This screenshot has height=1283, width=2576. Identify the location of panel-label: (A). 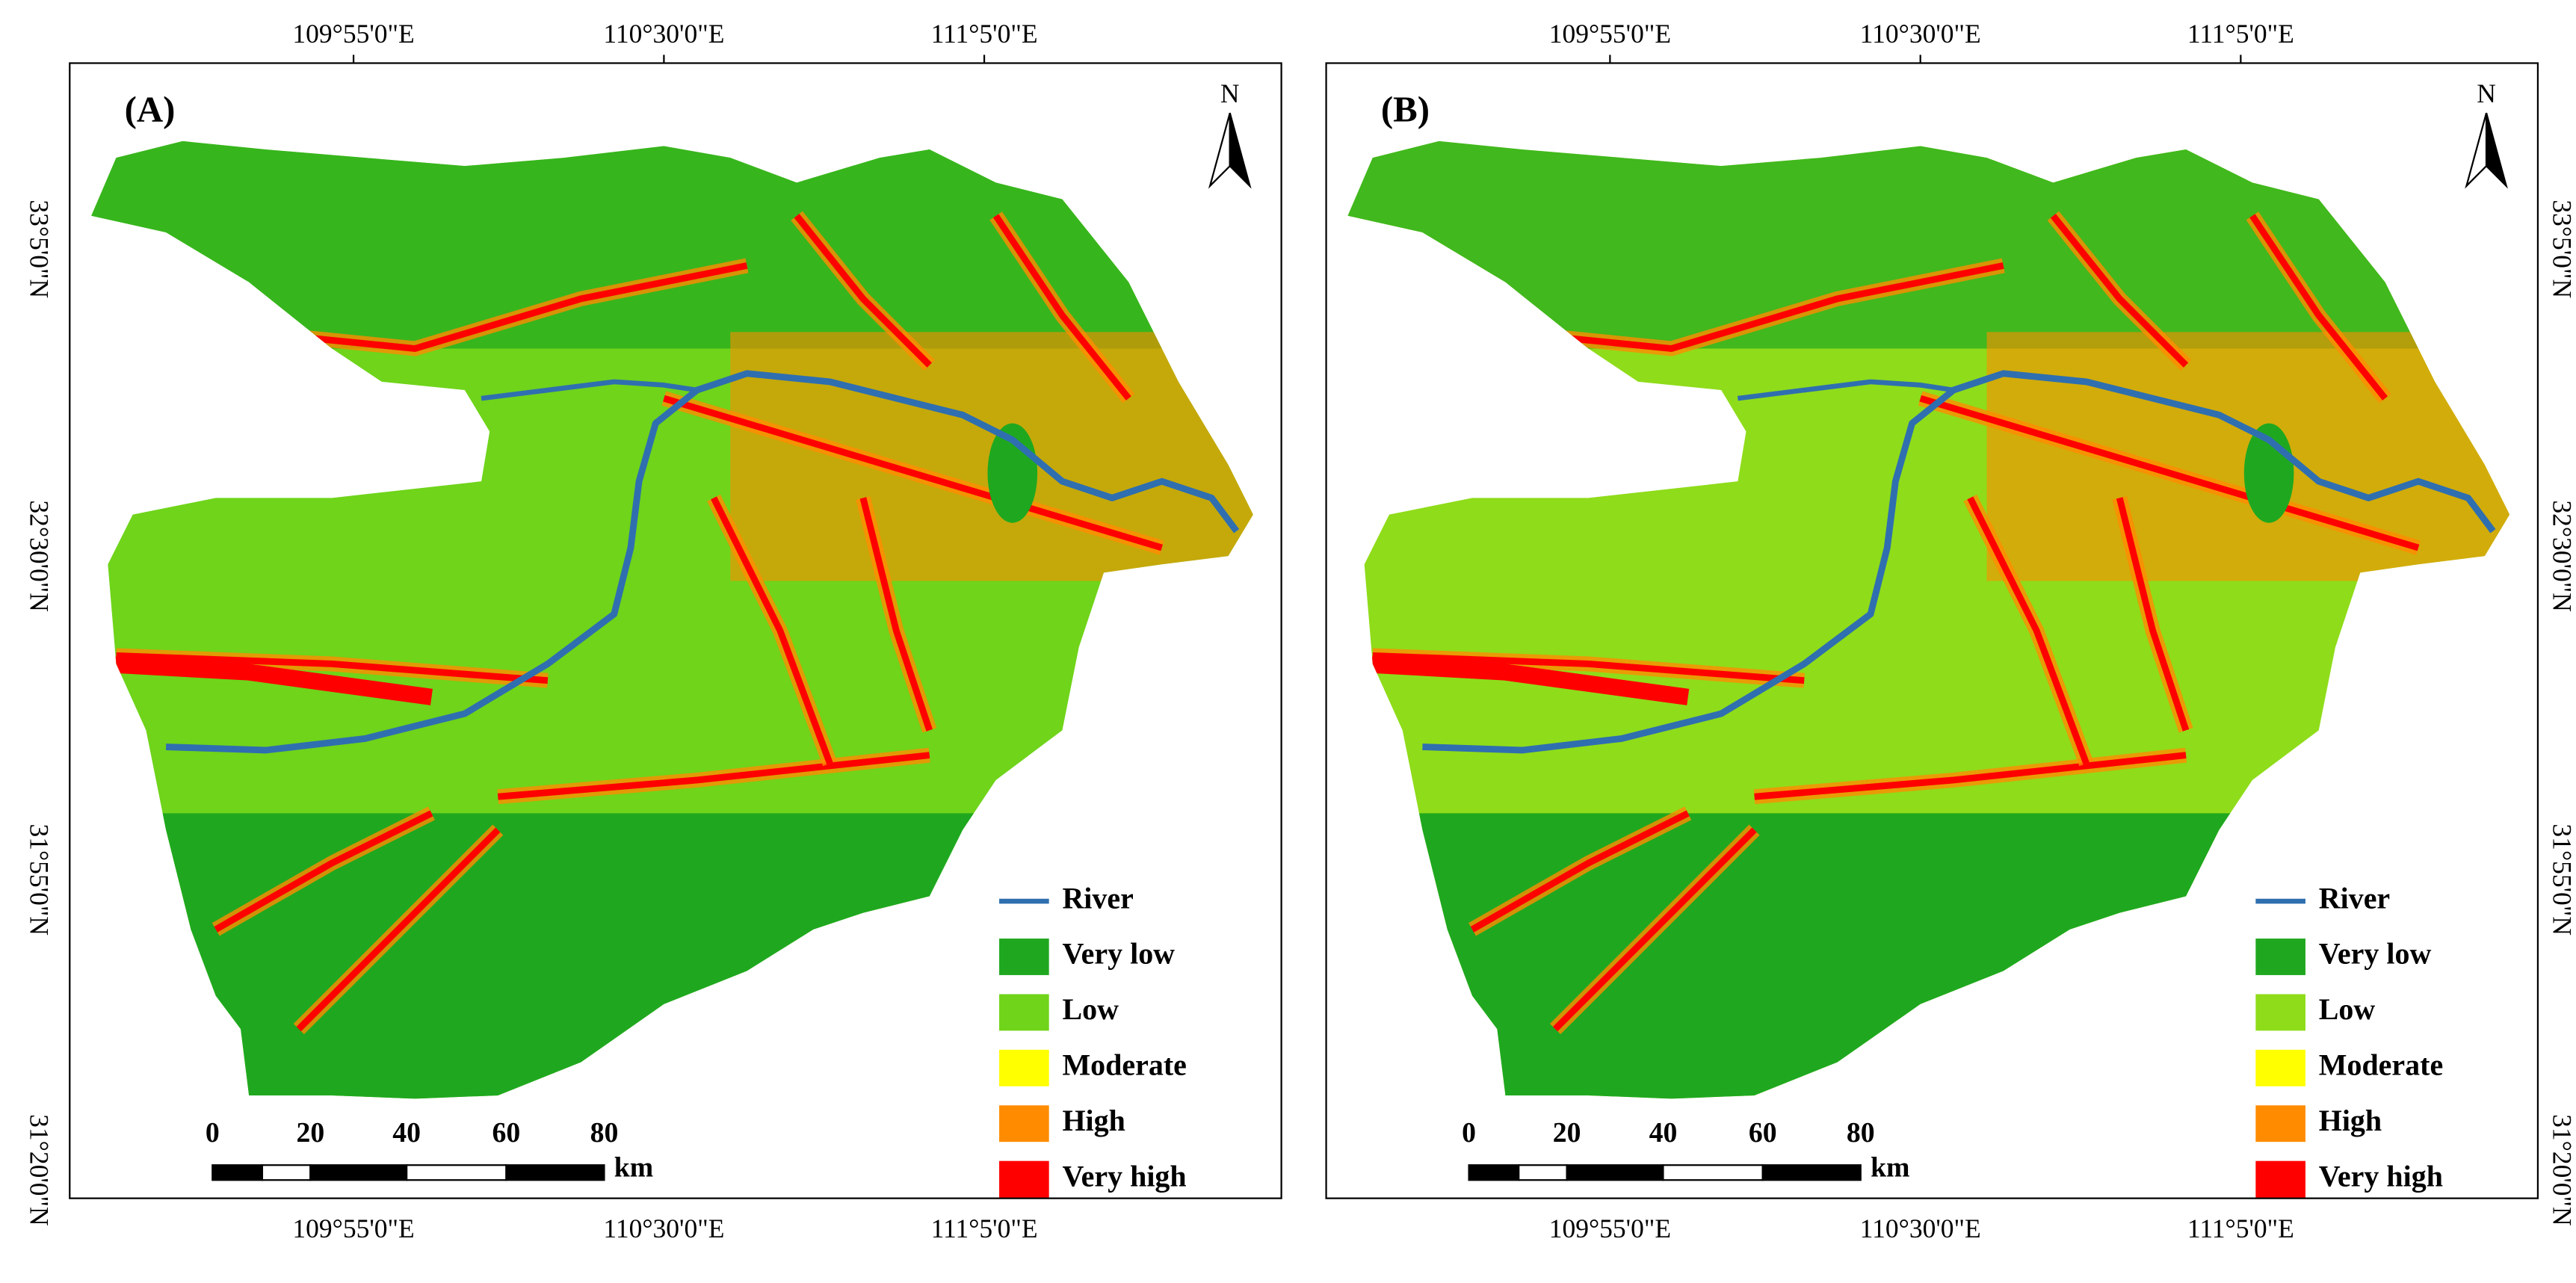
(150, 109).